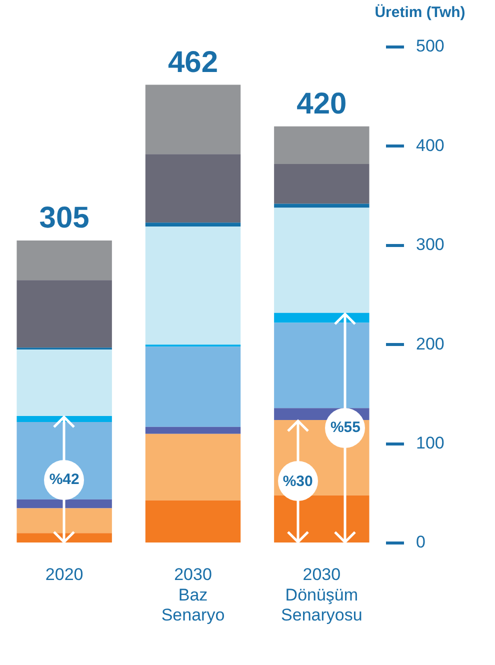  Describe the element at coordinates (193, 62) in the screenshot. I see `total-label: 462` at that location.